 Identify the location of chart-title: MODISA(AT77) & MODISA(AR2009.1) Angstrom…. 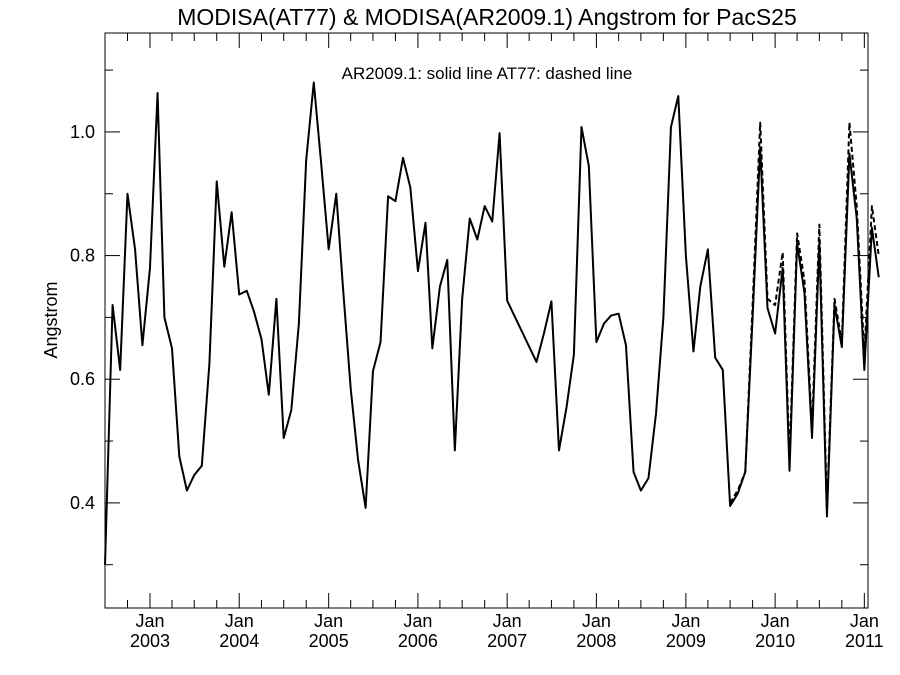
(487, 17).